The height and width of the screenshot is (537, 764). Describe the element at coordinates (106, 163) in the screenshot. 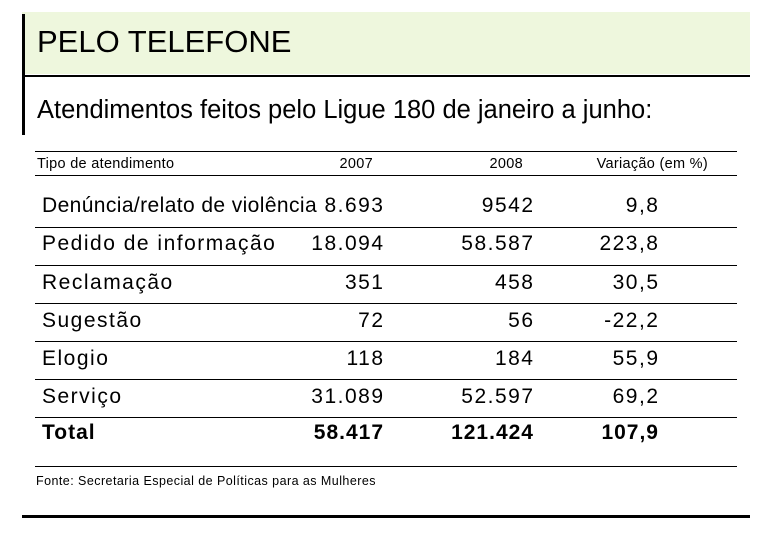

I see `header-tipo: Tipo de atendimento` at that location.